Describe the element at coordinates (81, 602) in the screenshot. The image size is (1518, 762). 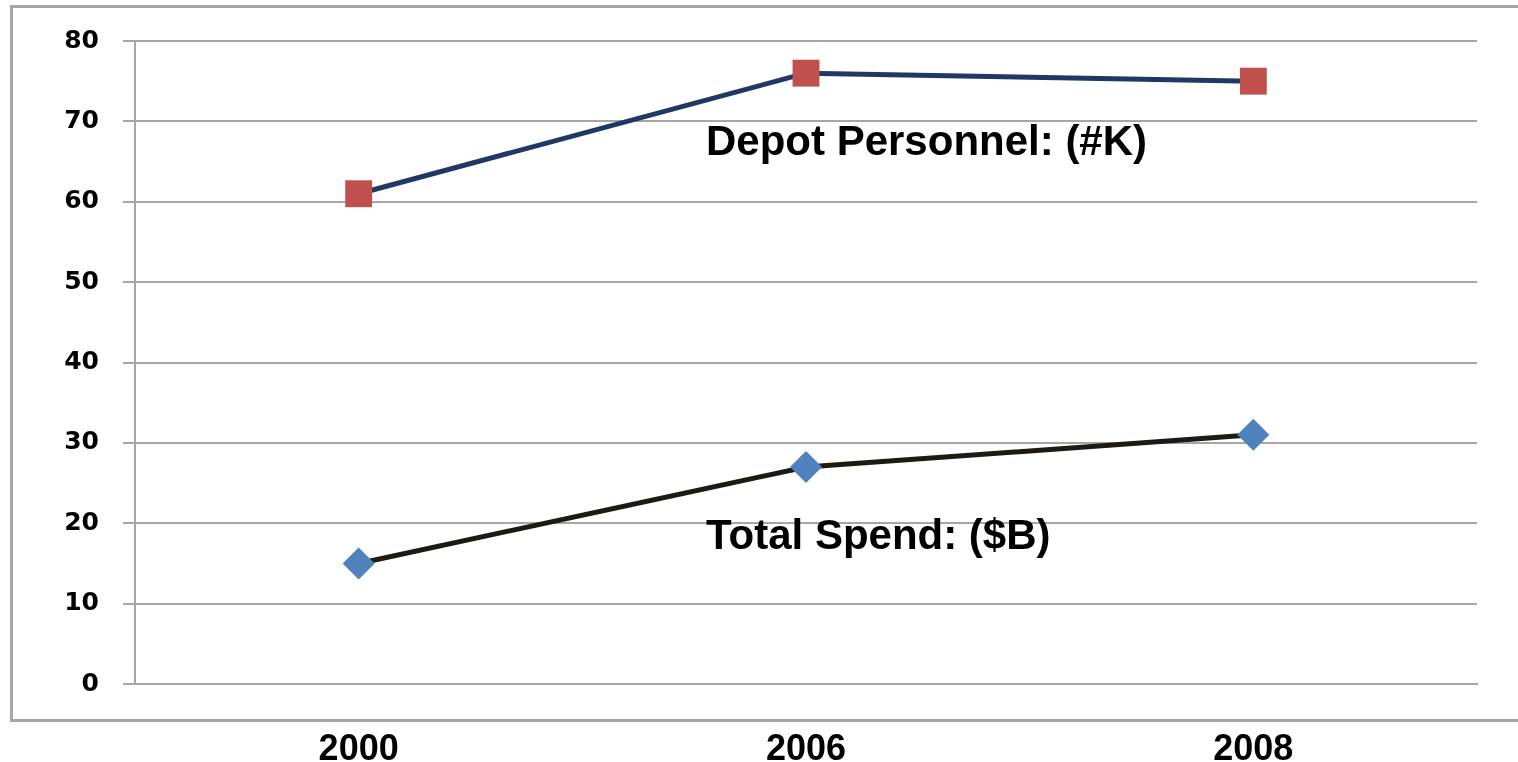
I see `y-tick-label: 10` at that location.